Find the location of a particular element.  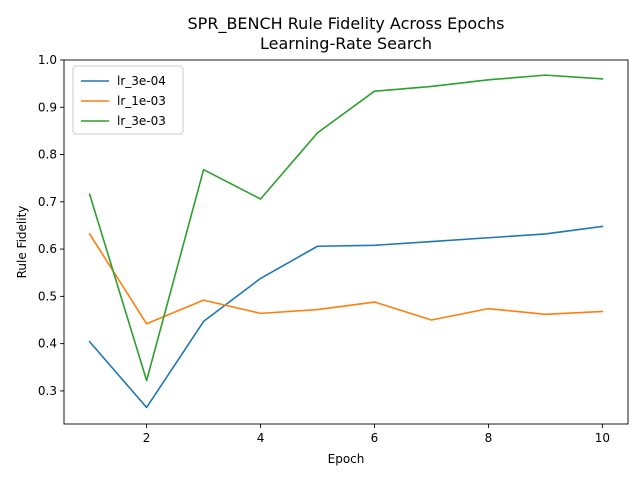

y-tick-label: 0.9 is located at coordinates (47, 107).